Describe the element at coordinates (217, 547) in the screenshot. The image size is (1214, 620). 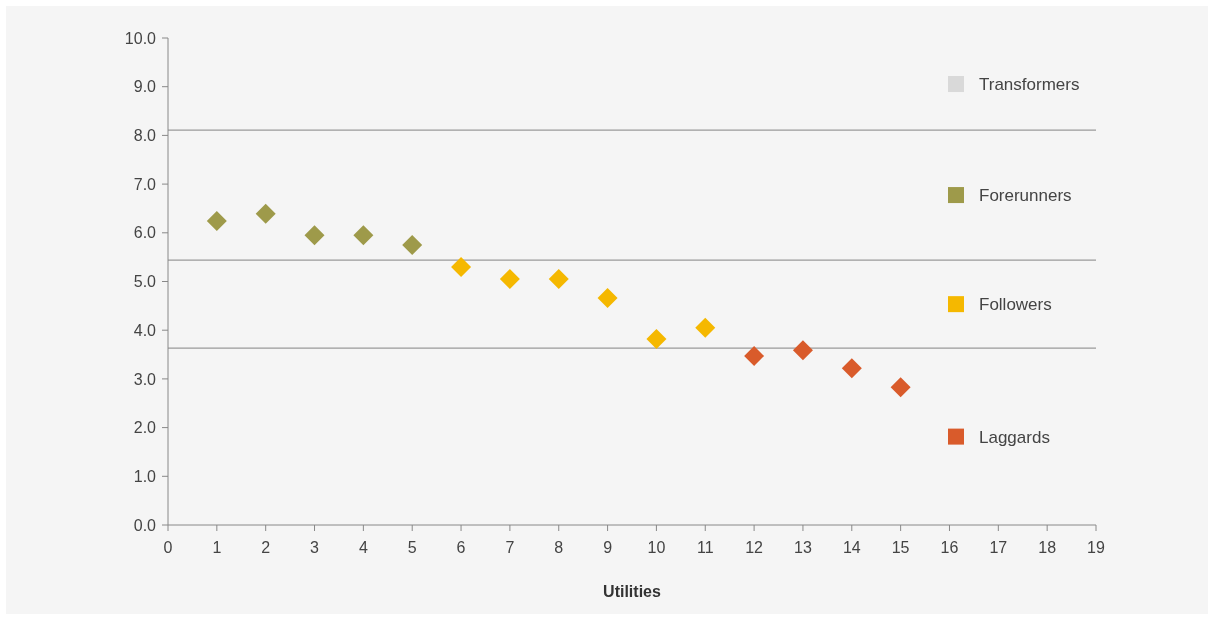
I see `x-tick-label: 1` at that location.